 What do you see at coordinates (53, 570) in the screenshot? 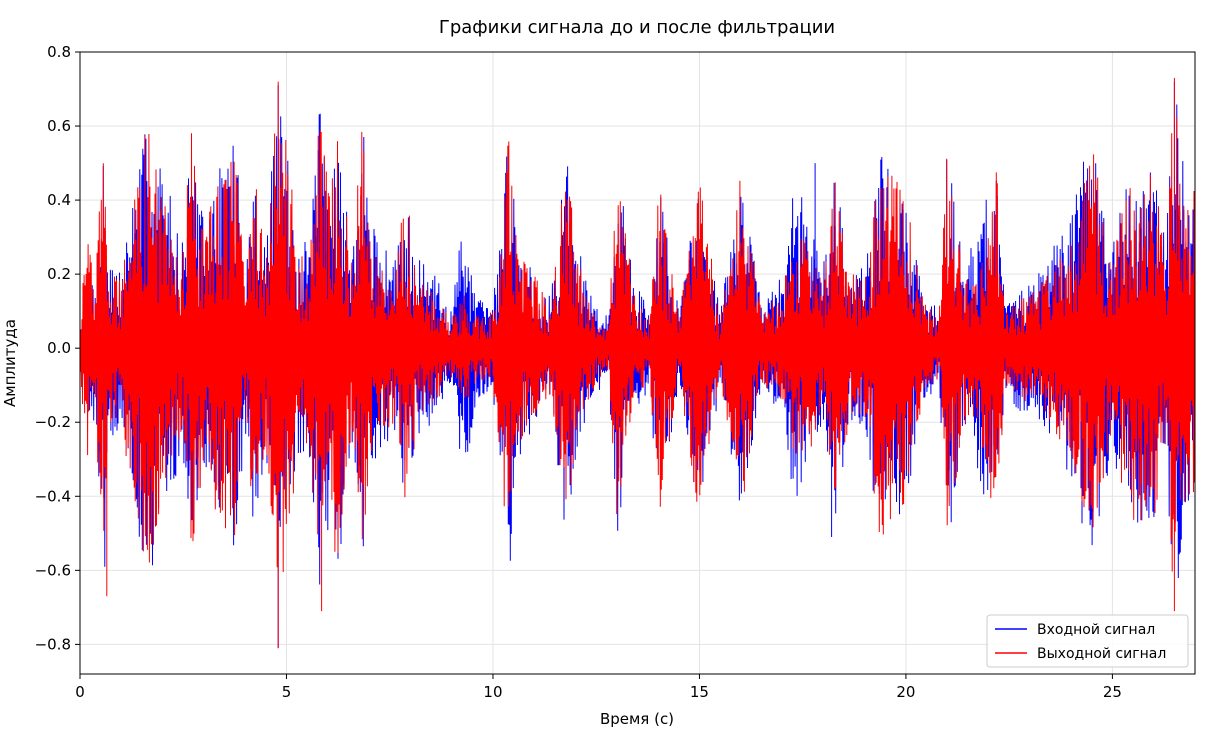
I see `y-tick-label: −0.6` at bounding box center [53, 570].